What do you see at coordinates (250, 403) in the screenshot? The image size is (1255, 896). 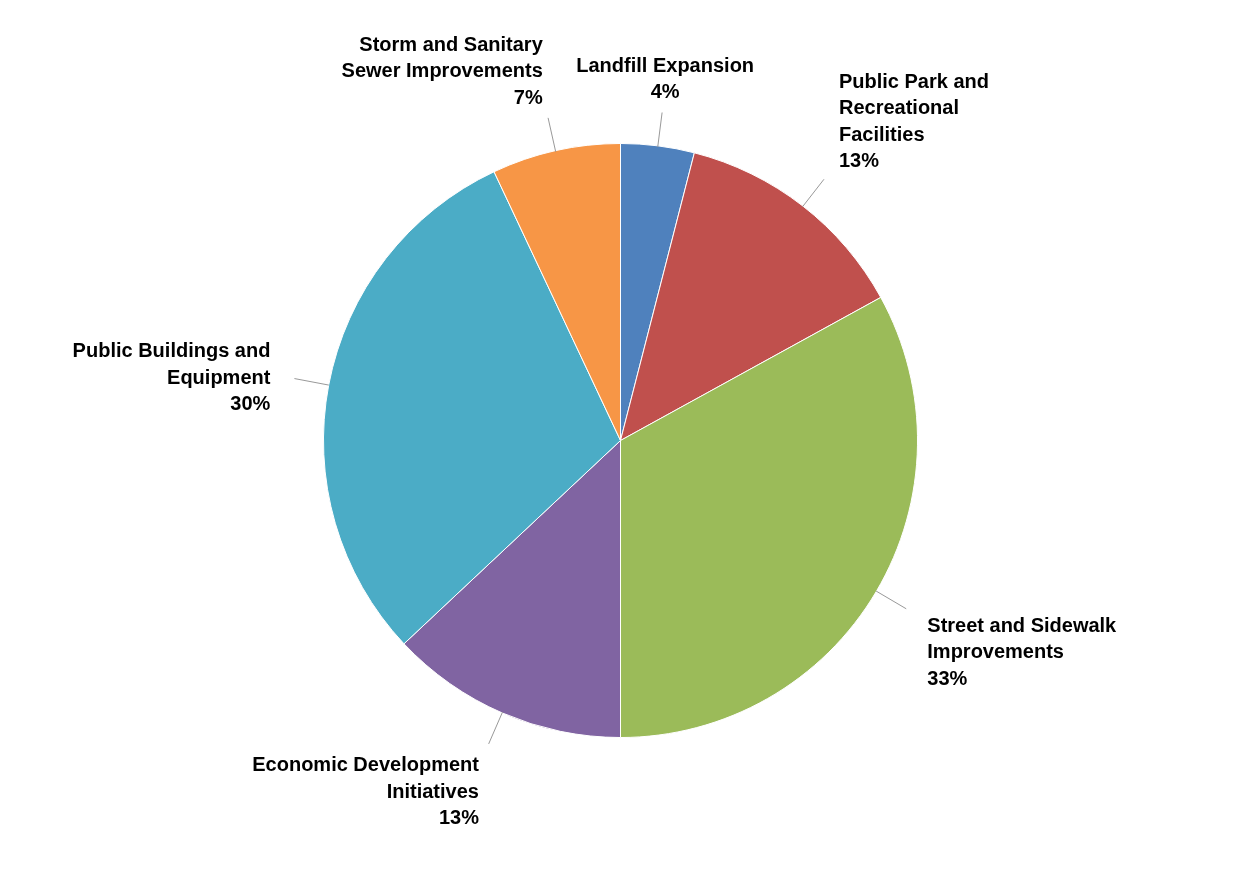 I see `data-label: 30%` at bounding box center [250, 403].